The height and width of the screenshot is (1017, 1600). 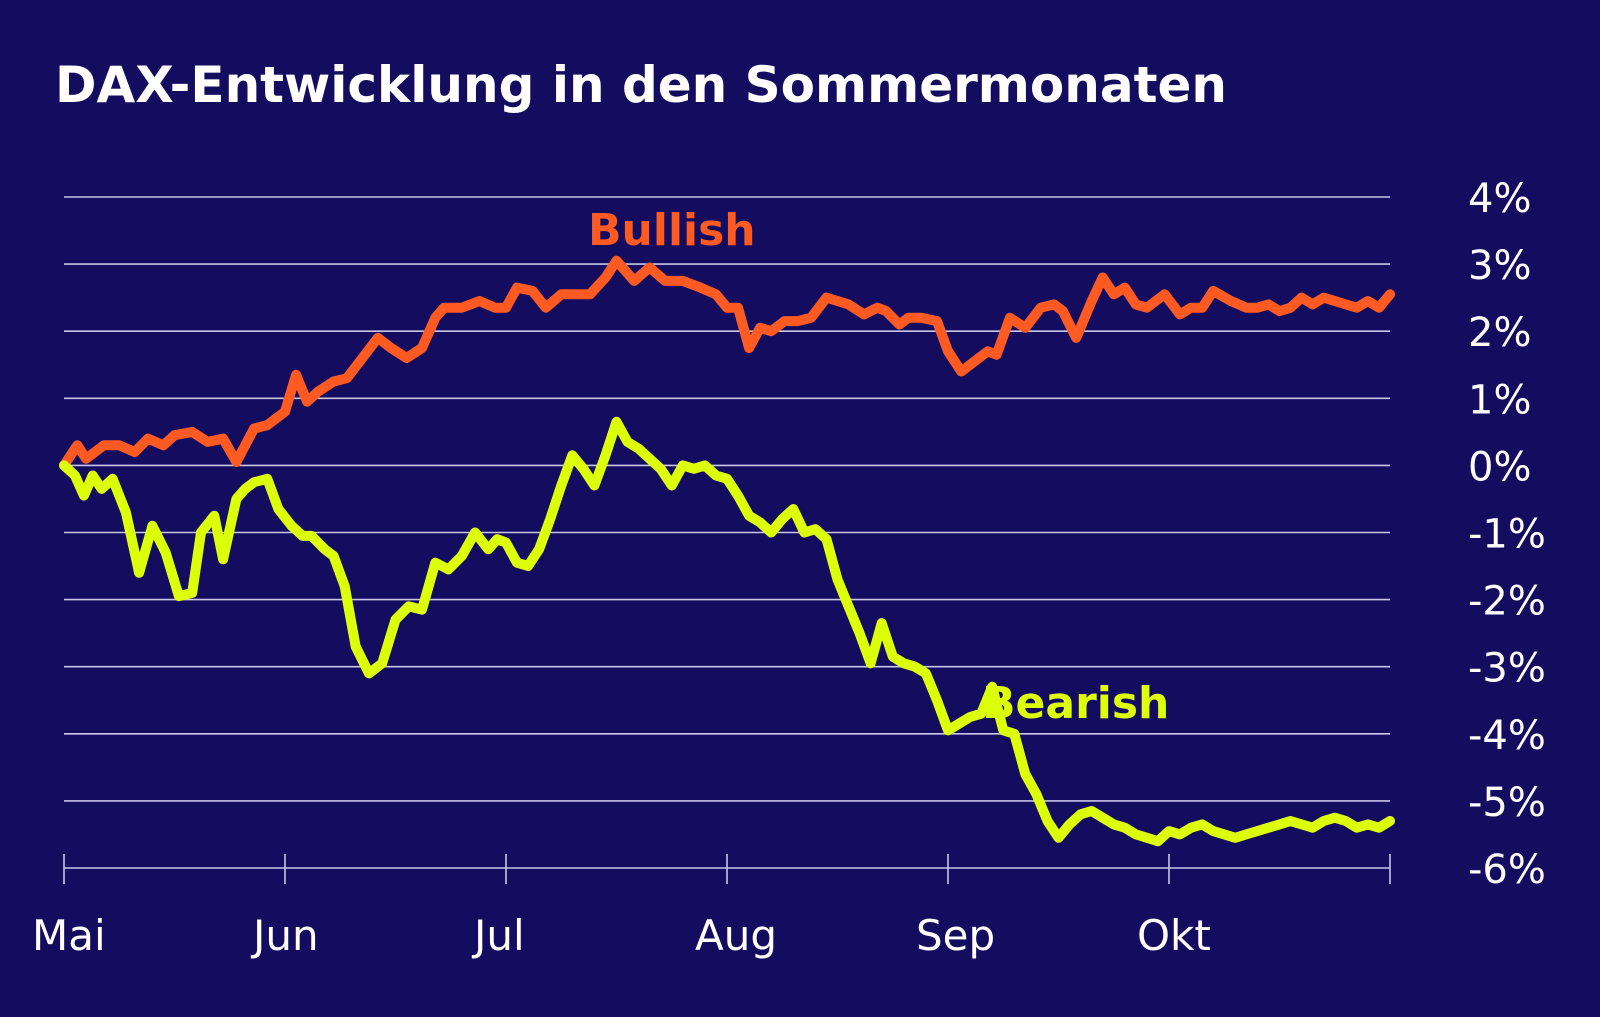 I want to click on x-axis: Mai Jun Jul Aug Sep Okt, so click(x=711, y=907).